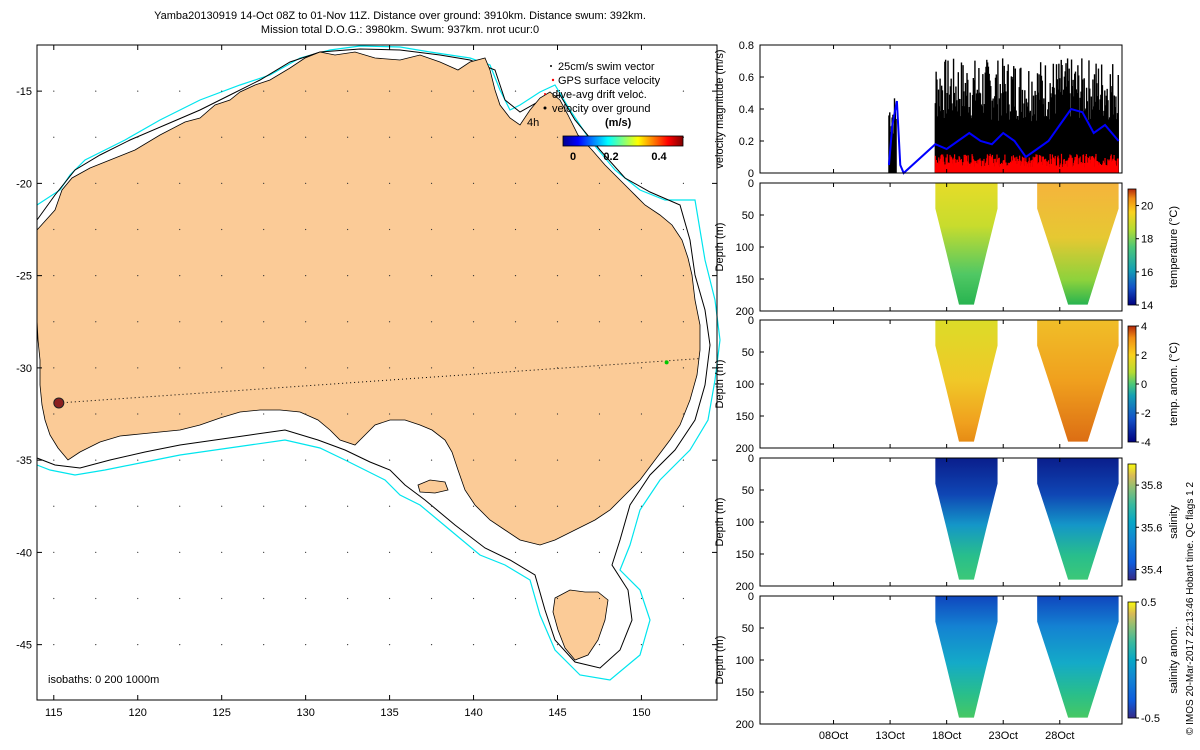 This screenshot has width=1200, height=750. Describe the element at coordinates (745, 661) in the screenshot. I see `depth-y-tick-label: 100` at that location.